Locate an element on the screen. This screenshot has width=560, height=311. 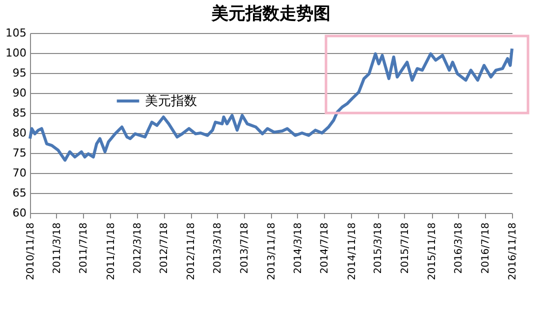
x-tick-label: 2014/11/18 is located at coordinates (352, 251).